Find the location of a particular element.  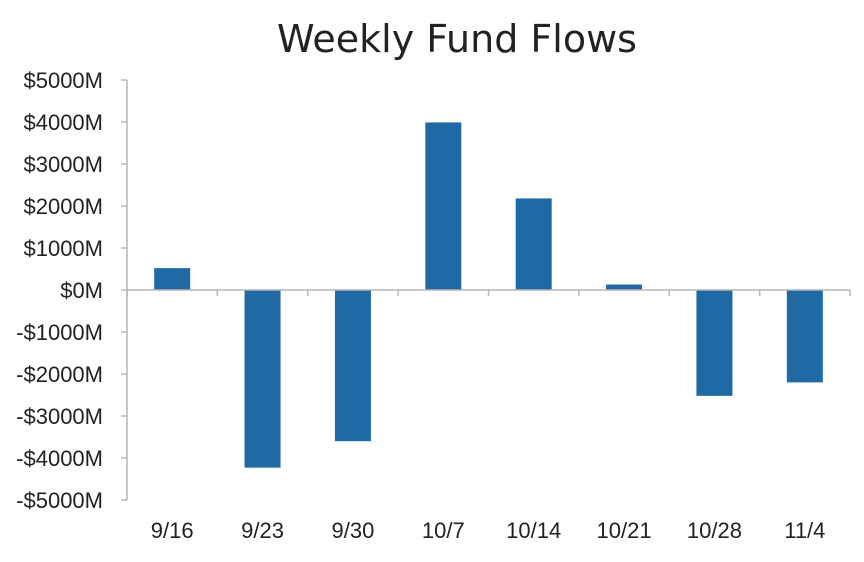

chart-title: Weekly Fund Flows is located at coordinates (457, 39).